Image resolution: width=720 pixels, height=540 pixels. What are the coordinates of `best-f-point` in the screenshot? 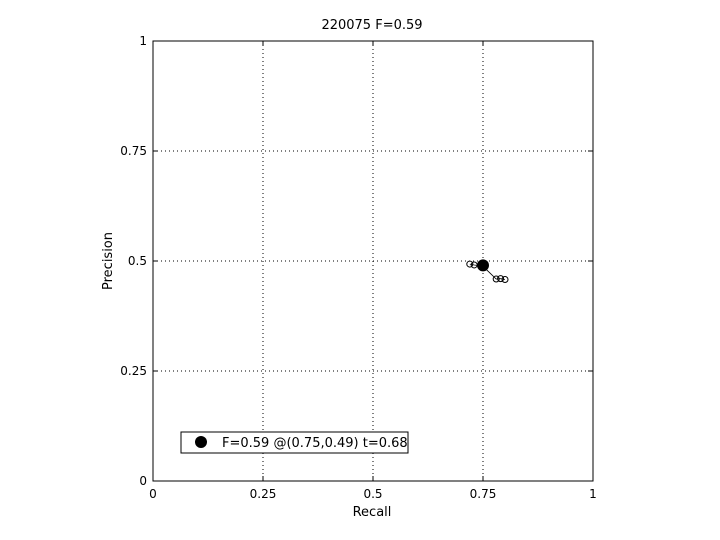 It's located at (483, 265).